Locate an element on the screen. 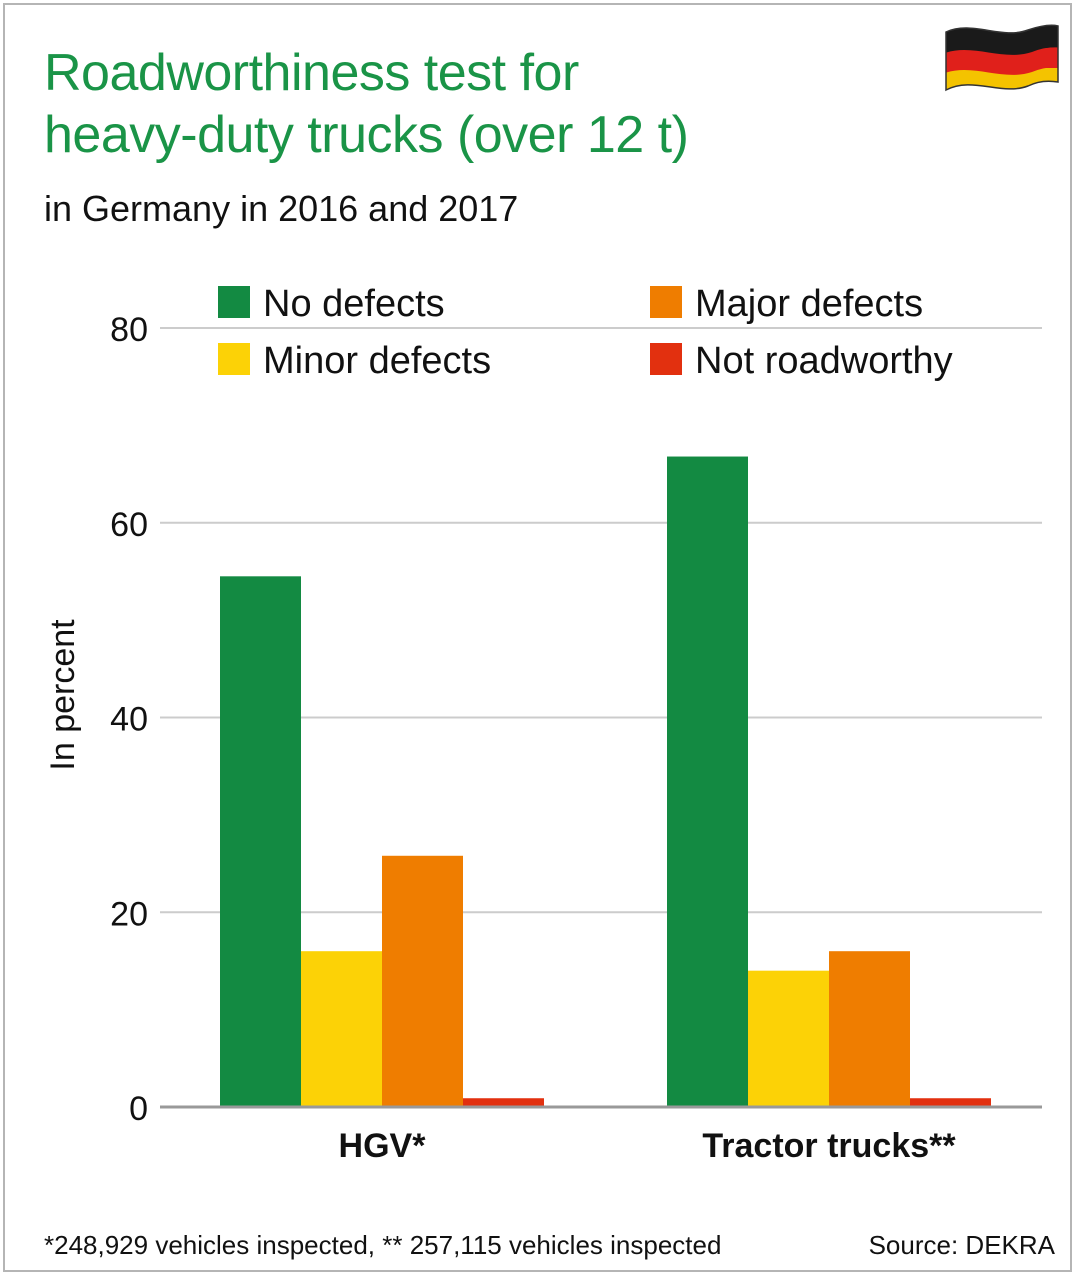 This screenshot has width=1079, height=1279. y-tick-label: 0 is located at coordinates (138, 1109).